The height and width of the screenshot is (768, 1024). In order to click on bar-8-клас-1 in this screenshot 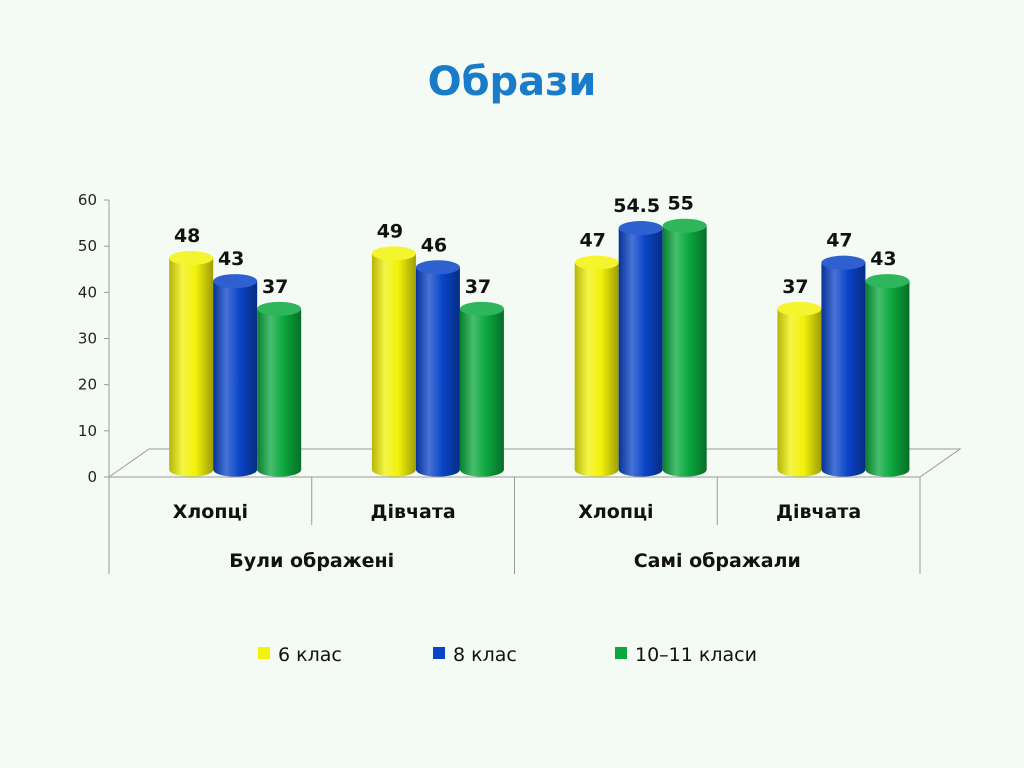, I will do `click(437, 368)`.